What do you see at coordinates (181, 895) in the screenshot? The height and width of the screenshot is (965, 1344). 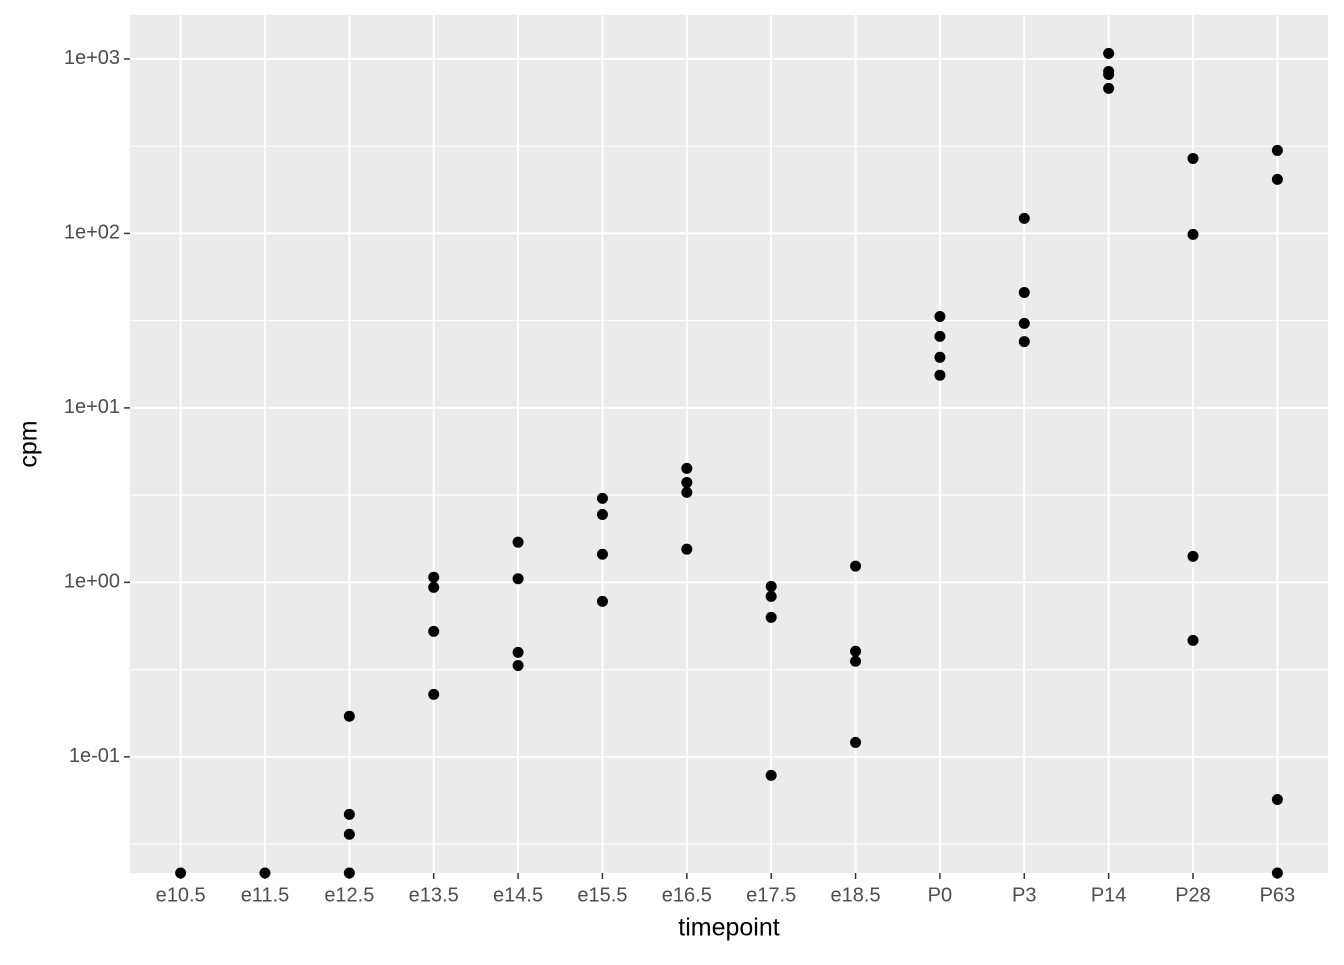 I see `x-tick-label: e10.5` at bounding box center [181, 895].